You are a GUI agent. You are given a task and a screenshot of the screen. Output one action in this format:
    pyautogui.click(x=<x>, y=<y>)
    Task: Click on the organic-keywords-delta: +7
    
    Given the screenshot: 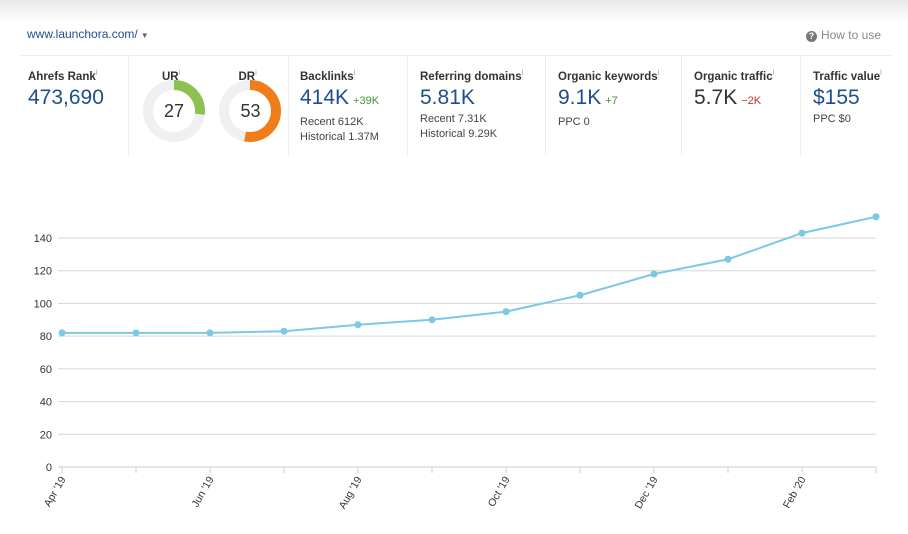 What is the action you would take?
    pyautogui.click(x=611, y=100)
    